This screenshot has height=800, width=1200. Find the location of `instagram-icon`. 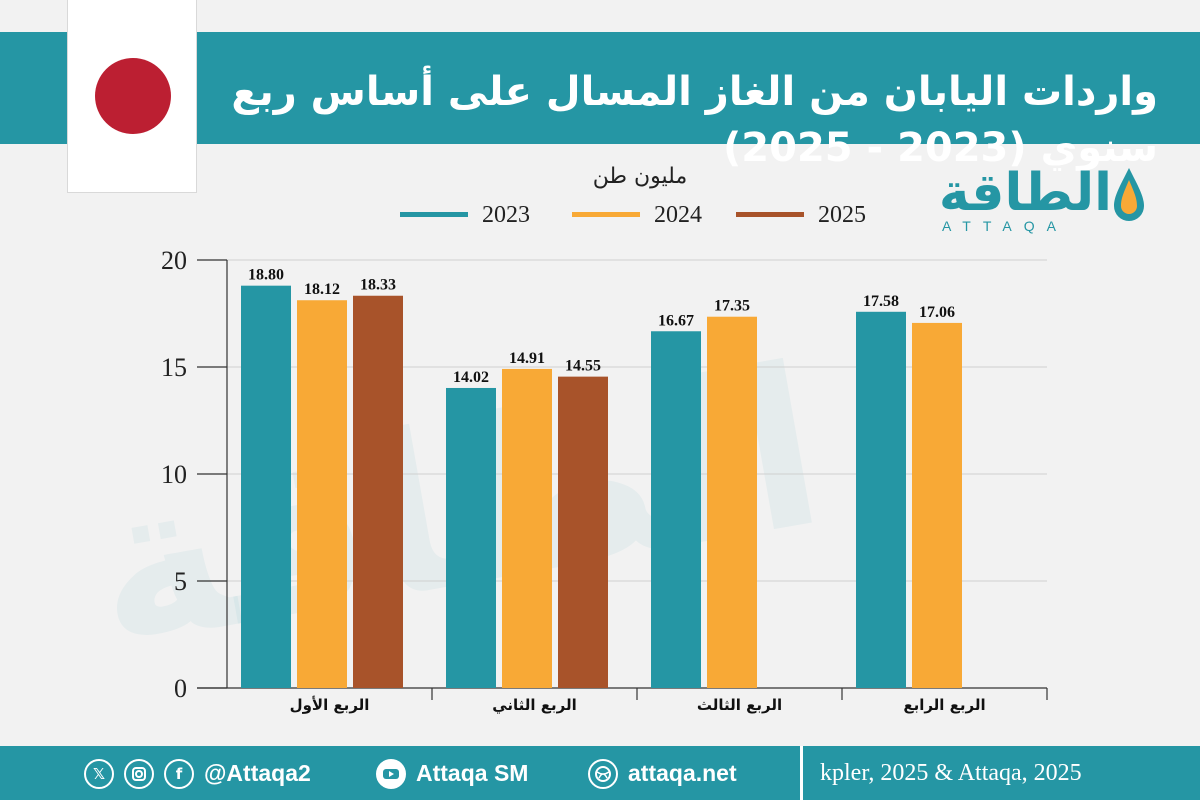

instagram-icon is located at coordinates (139, 774).